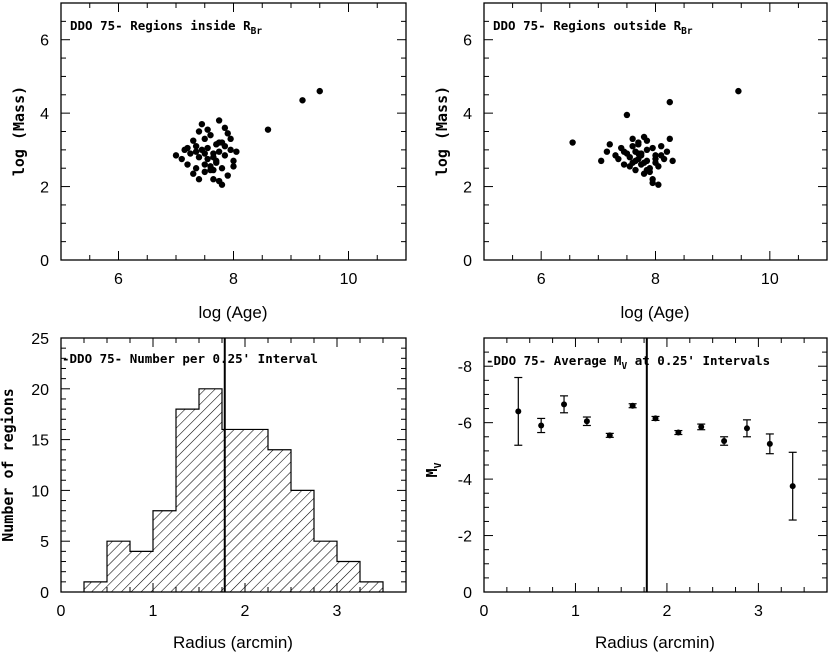 The image size is (830, 654). I want to click on x-tick-label: 6, so click(118, 279).